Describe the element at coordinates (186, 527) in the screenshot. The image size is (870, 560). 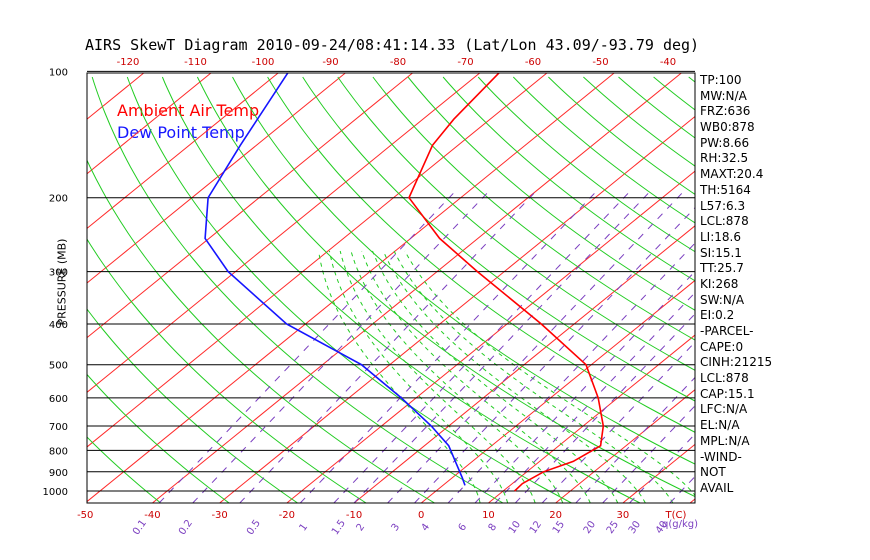
I see `mixing-ratio-tick-label: 0.2` at that location.